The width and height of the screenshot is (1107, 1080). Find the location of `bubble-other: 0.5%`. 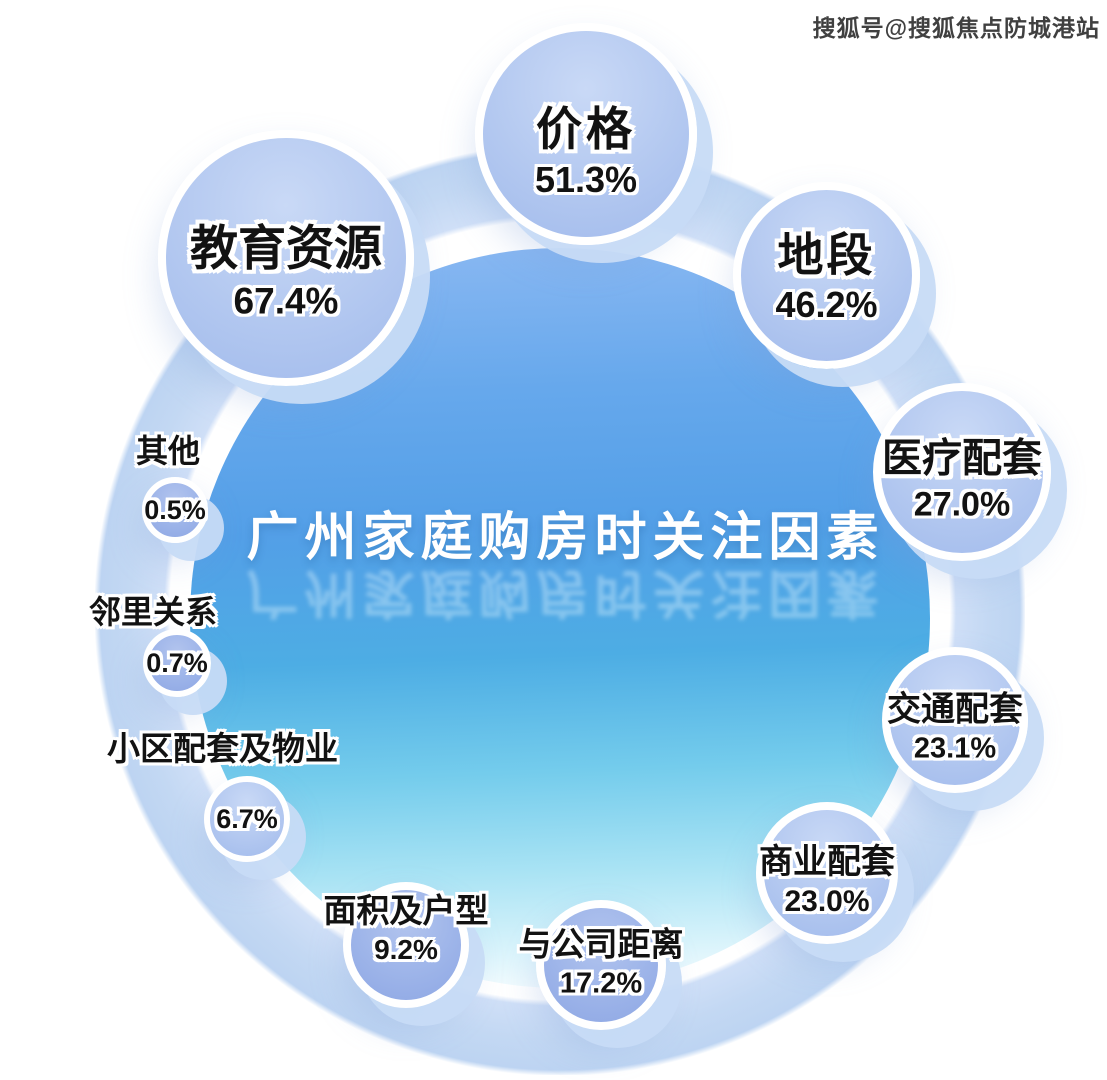

bubble-other: 0.5% is located at coordinates (175, 510).